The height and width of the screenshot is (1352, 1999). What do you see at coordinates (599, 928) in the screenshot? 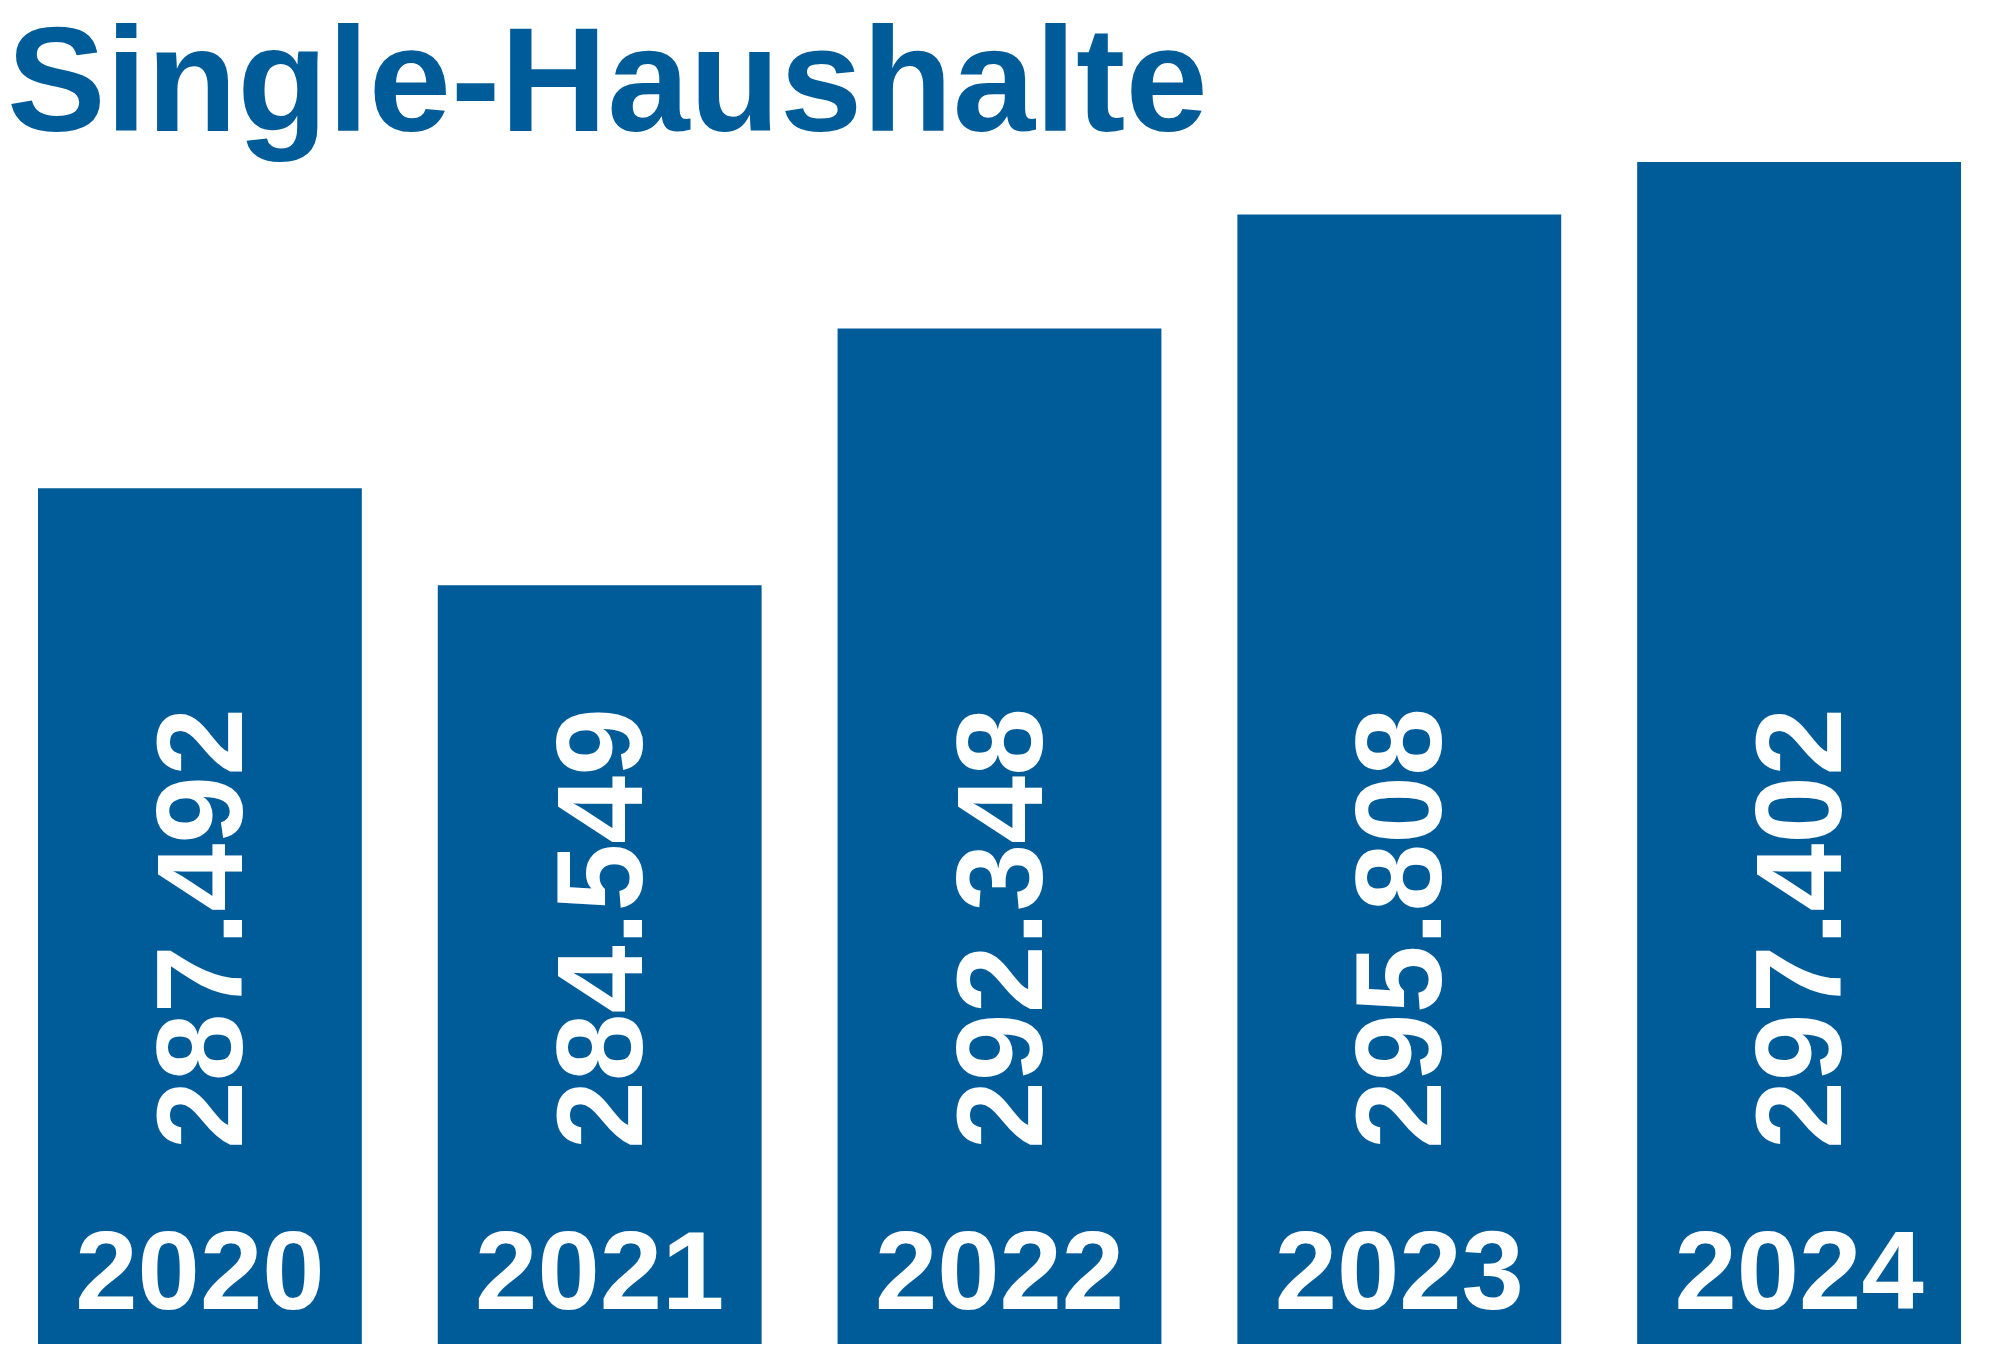
I see `data-label: 284.549` at bounding box center [599, 928].